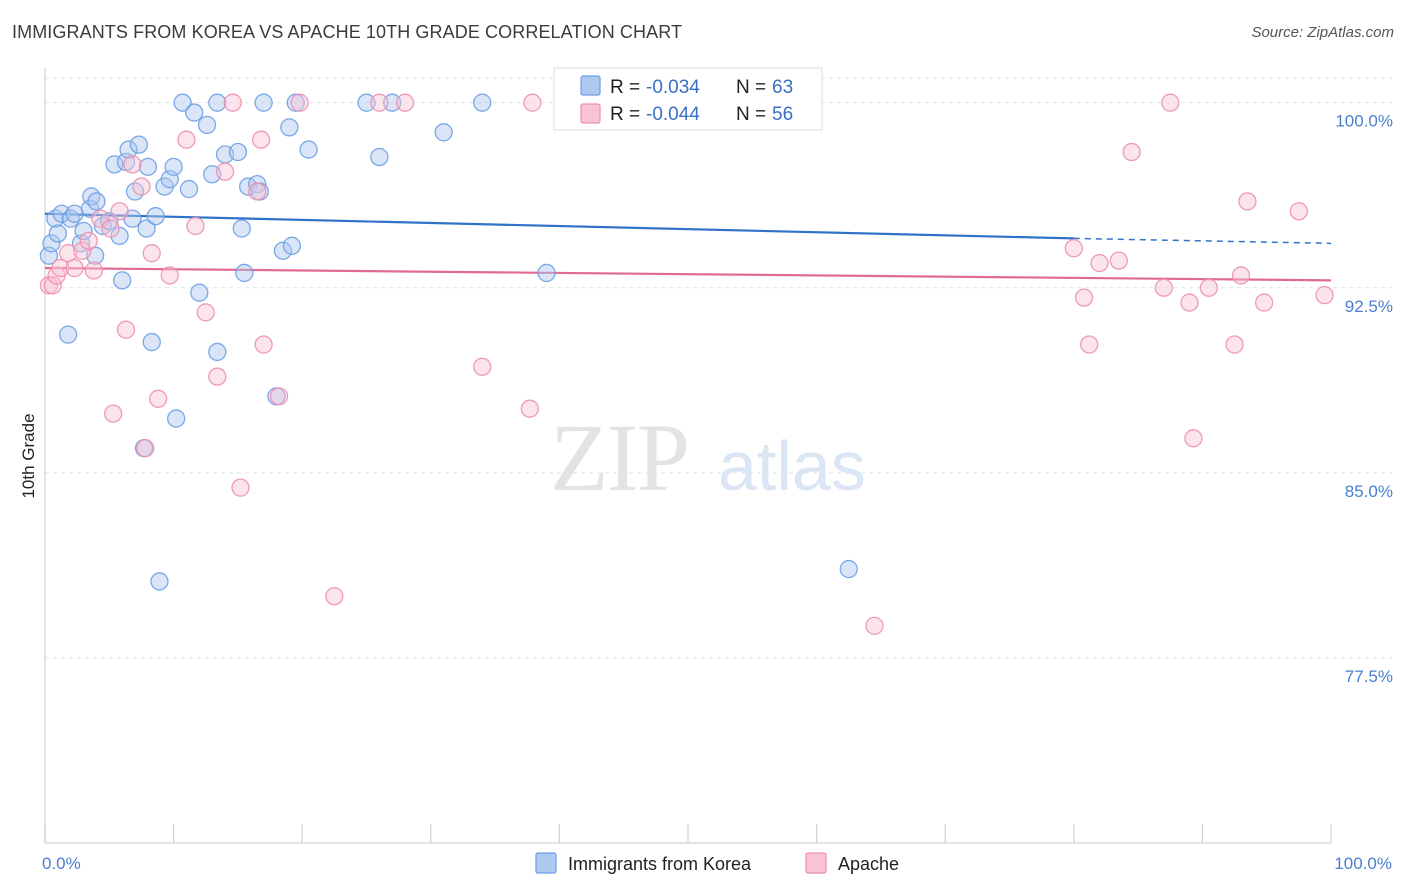 The width and height of the screenshot is (1406, 892). I want to click on y-tick-label-1: 92.5%, so click(1369, 306).